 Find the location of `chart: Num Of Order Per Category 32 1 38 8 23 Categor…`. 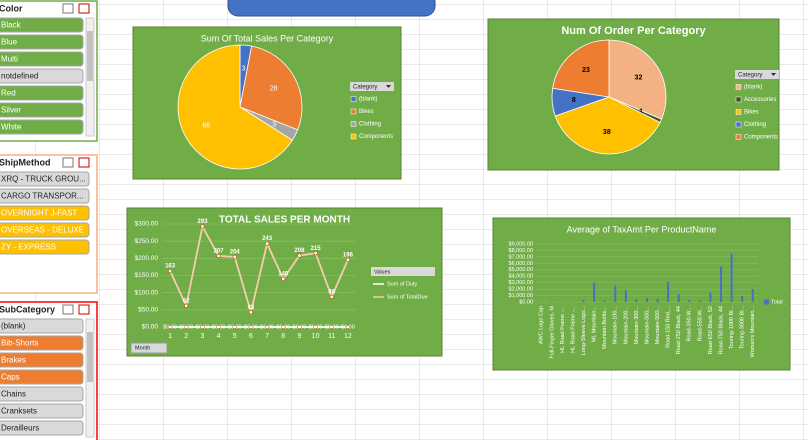

chart: Num Of Order Per Category 32 1 38 8 23 Categor… is located at coordinates (633, 94).